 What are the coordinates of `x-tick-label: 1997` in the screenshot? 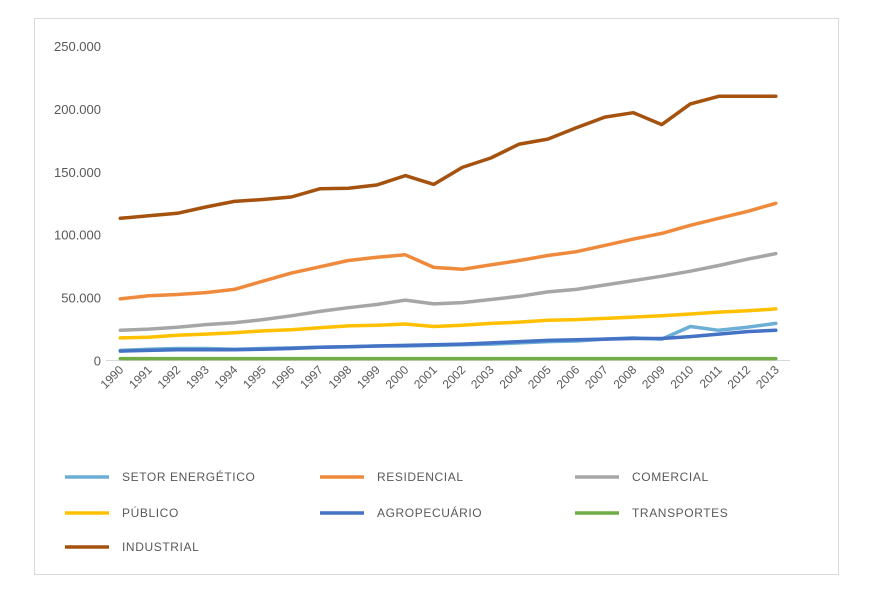 It's located at (311, 376).